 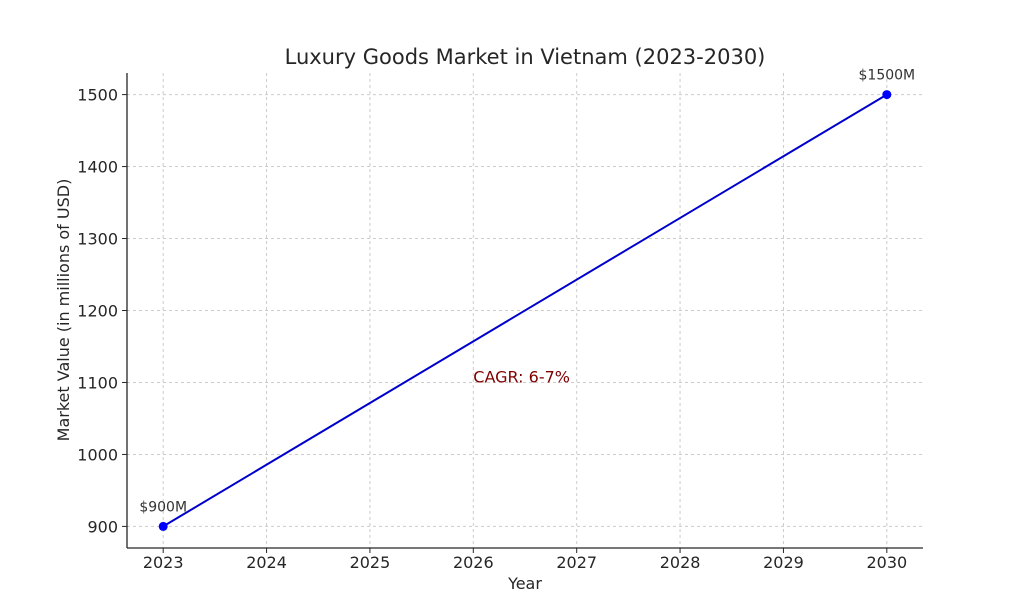 What do you see at coordinates (163, 562) in the screenshot?
I see `x-tick-label: 2023` at bounding box center [163, 562].